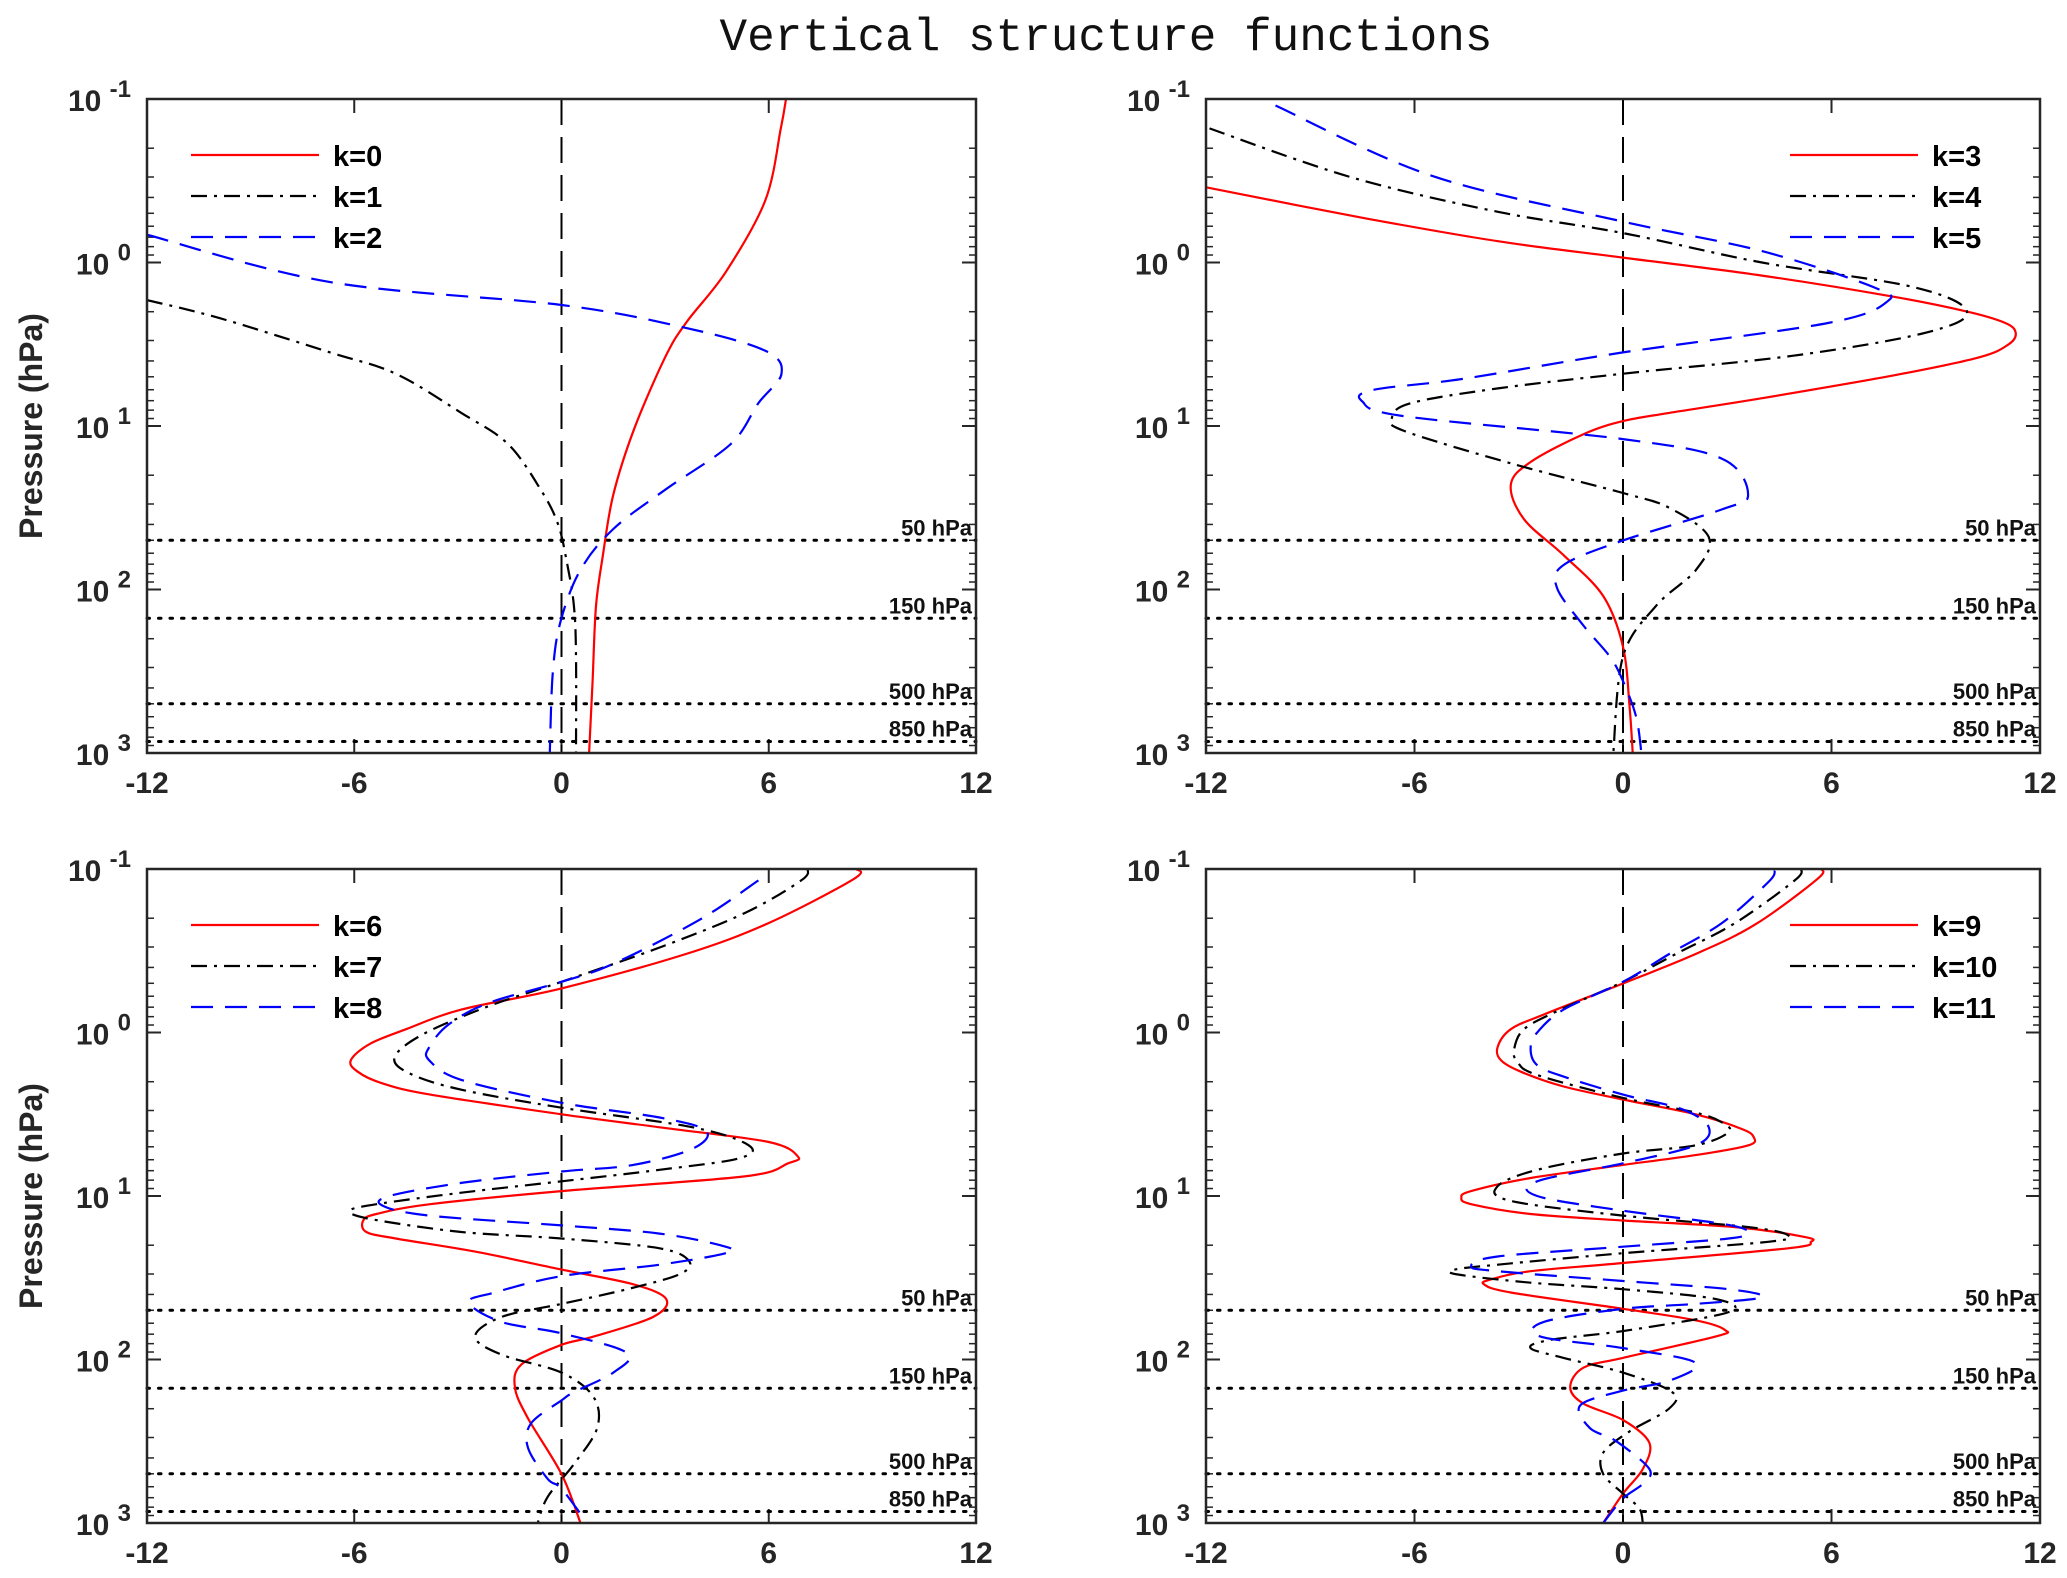 This screenshot has width=2067, height=1578. What do you see at coordinates (357, 239) in the screenshot?
I see `legend-label: k=2` at bounding box center [357, 239].